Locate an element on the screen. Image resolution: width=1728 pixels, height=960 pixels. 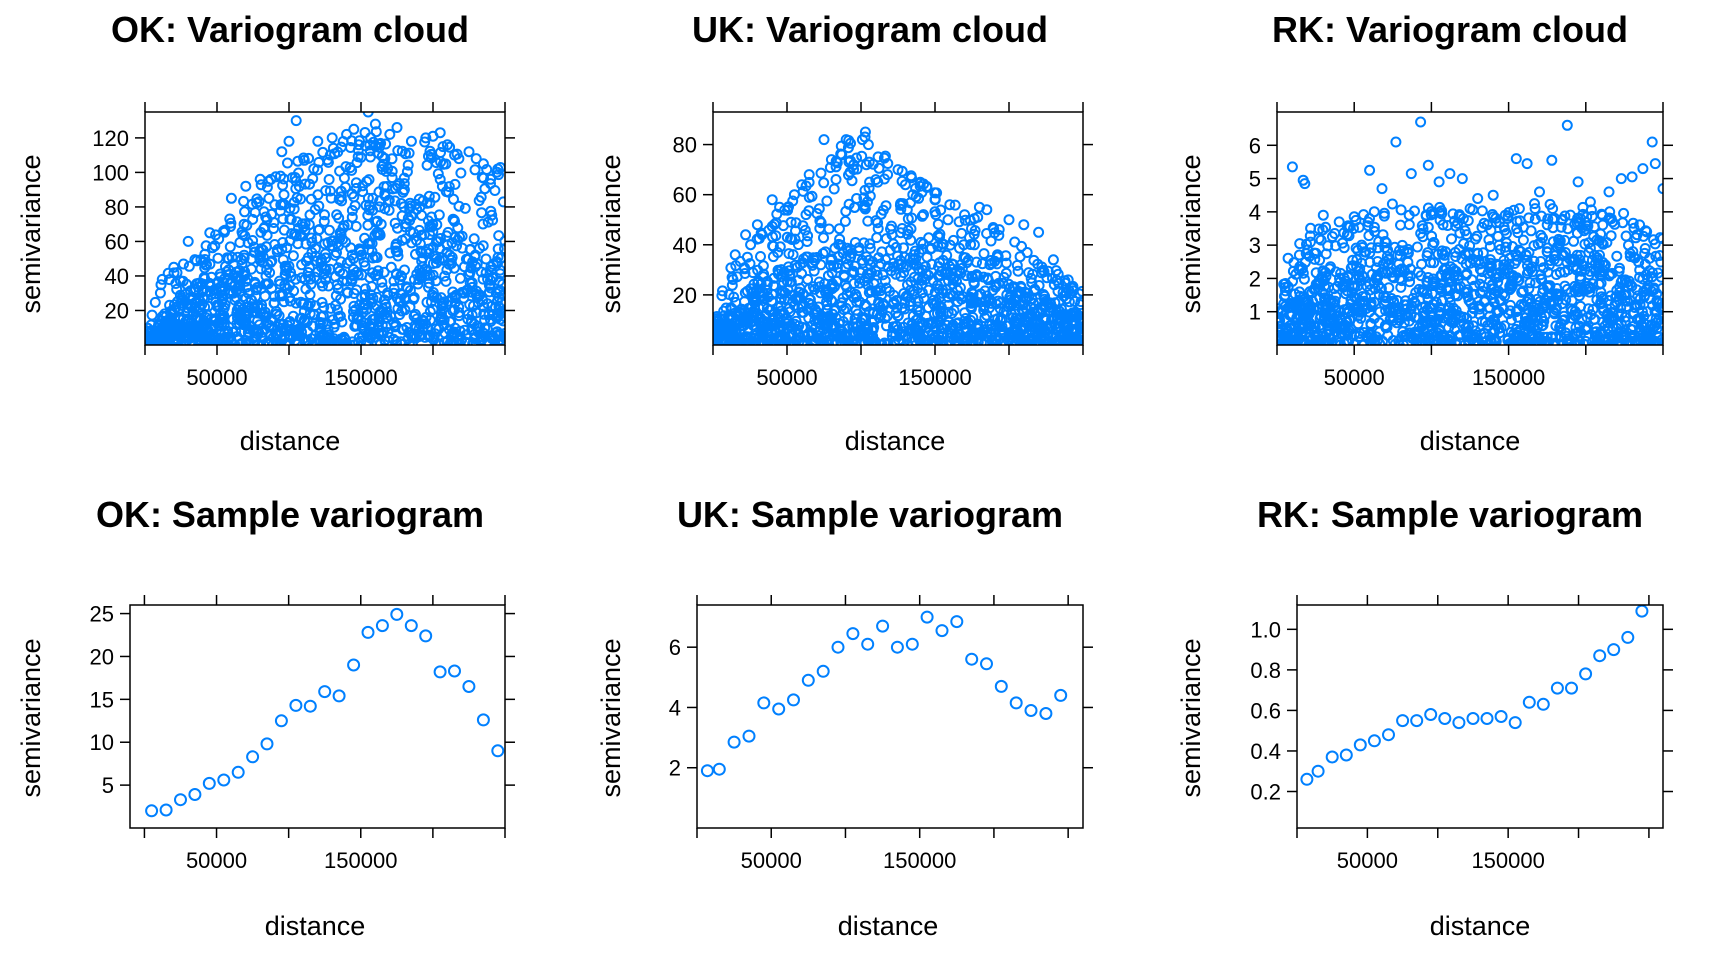
panel-title: UK: Variogram cloud is located at coordinates (870, 29).